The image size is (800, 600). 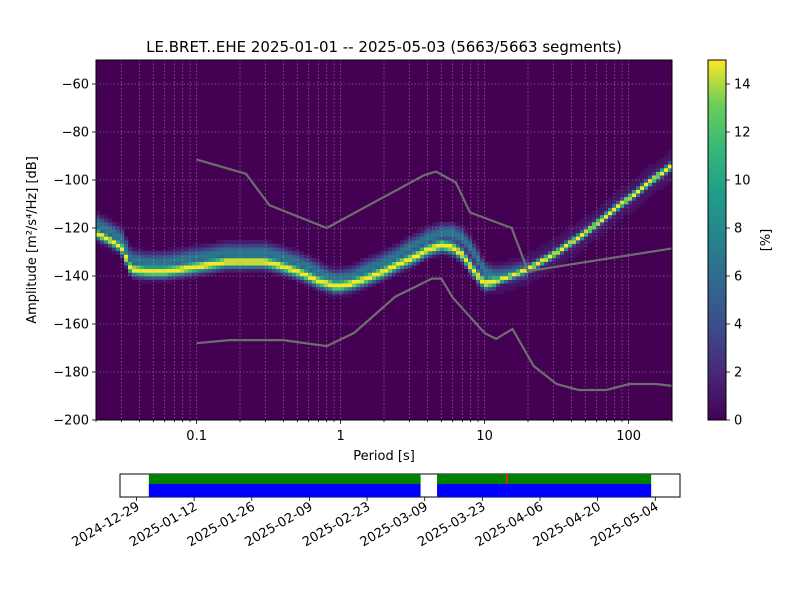 What do you see at coordinates (32, 240) in the screenshot?
I see `y-axis-label: Amplitude [m²/s⁴/Hz] [dB]` at bounding box center [32, 240].